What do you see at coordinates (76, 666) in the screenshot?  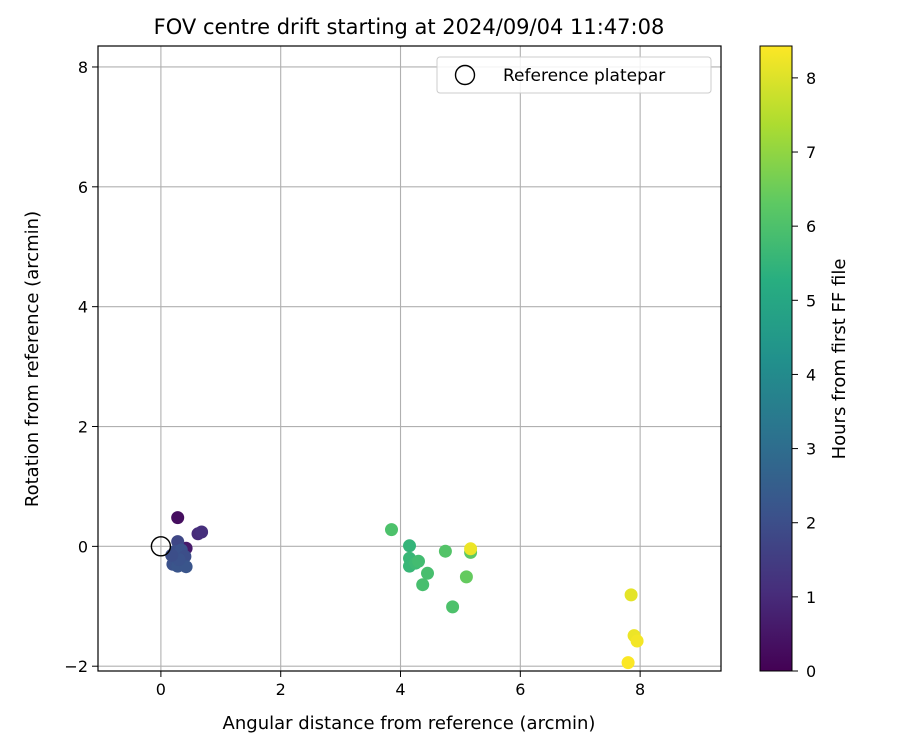 I see `y-tick-label: −2` at bounding box center [76, 666].